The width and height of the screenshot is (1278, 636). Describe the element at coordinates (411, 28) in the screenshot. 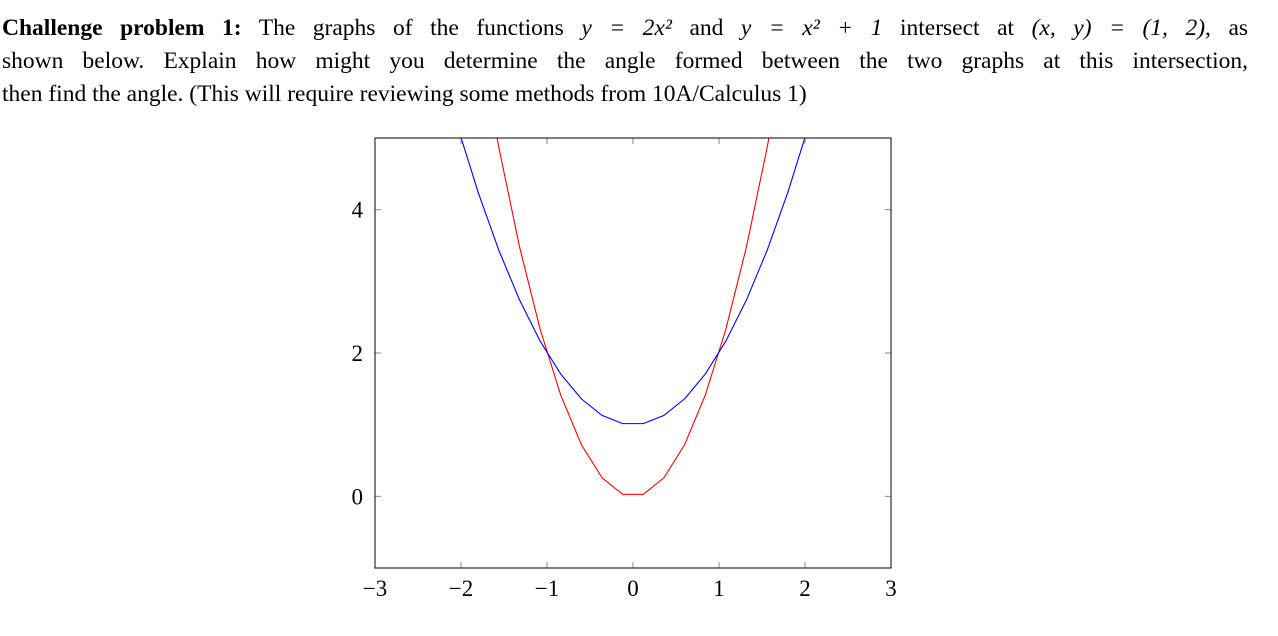

I see `text-segment: The graphs of the functions` at that location.